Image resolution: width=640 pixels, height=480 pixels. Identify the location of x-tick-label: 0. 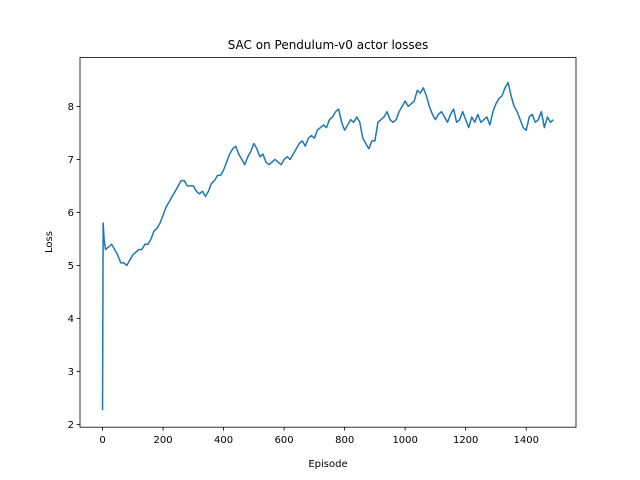
(102, 440).